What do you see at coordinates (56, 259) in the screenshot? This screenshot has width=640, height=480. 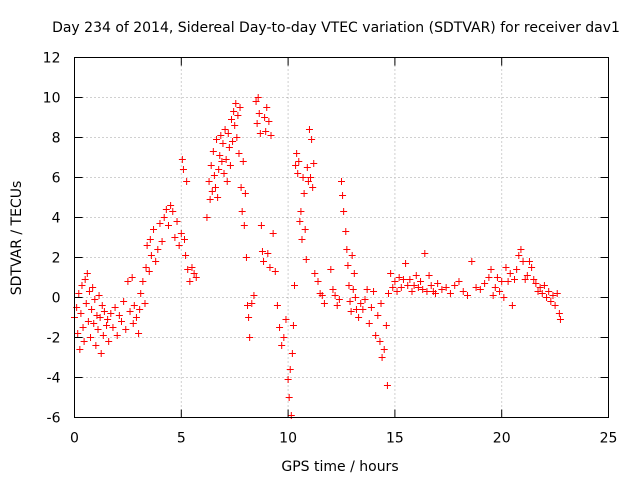 I see `y-tick-label: 2` at bounding box center [56, 259].